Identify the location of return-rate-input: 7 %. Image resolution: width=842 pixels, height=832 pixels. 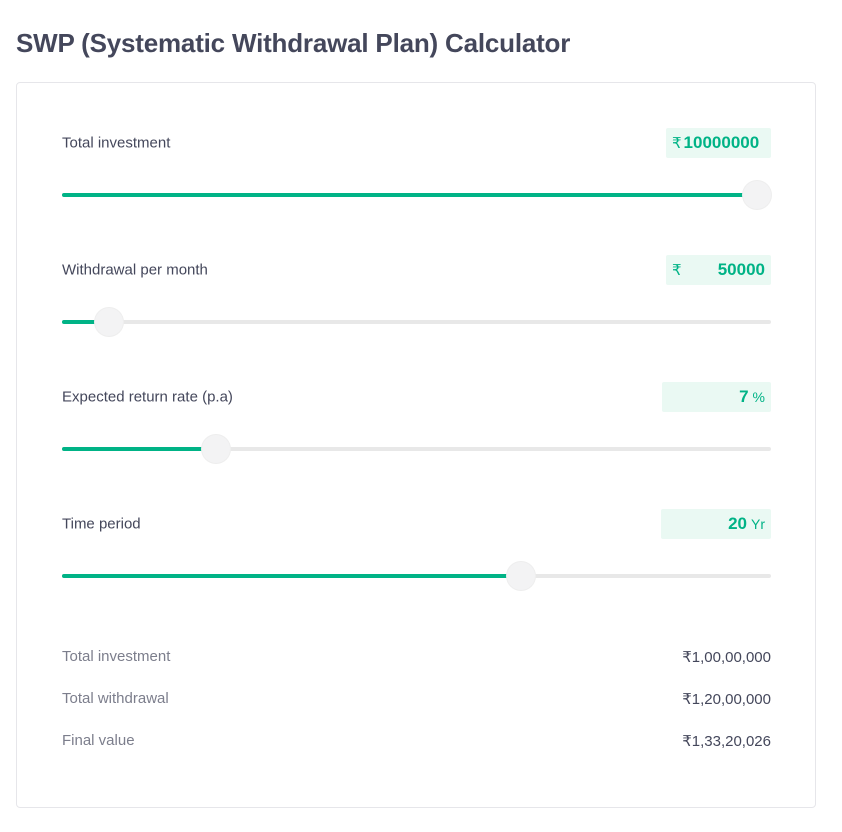
(716, 397).